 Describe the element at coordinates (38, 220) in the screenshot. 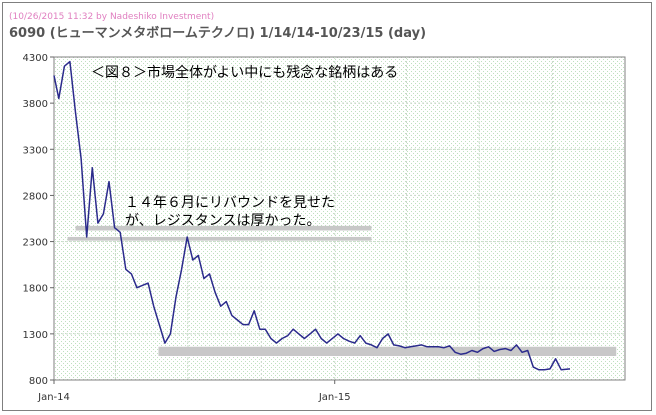

I see `y-axis: 800 1300 1800 2300 2800 3300 3800 4300` at that location.